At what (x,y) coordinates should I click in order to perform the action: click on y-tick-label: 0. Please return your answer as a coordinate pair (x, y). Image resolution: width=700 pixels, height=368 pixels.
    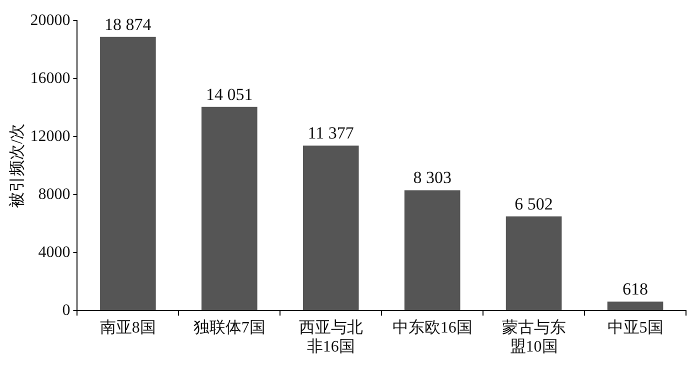
    Looking at the image, I should click on (66, 310).